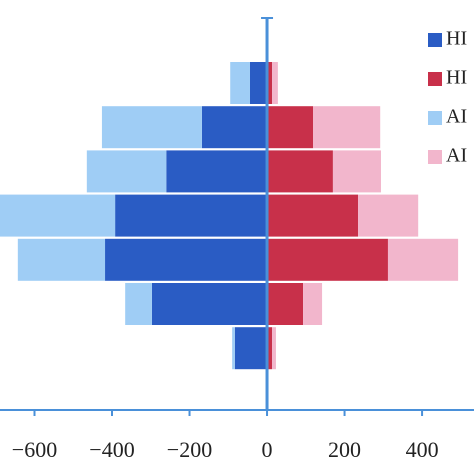 Image resolution: width=474 pixels, height=474 pixels. Describe the element at coordinates (34, 449) in the screenshot. I see `x-tick-label: −600` at that location.